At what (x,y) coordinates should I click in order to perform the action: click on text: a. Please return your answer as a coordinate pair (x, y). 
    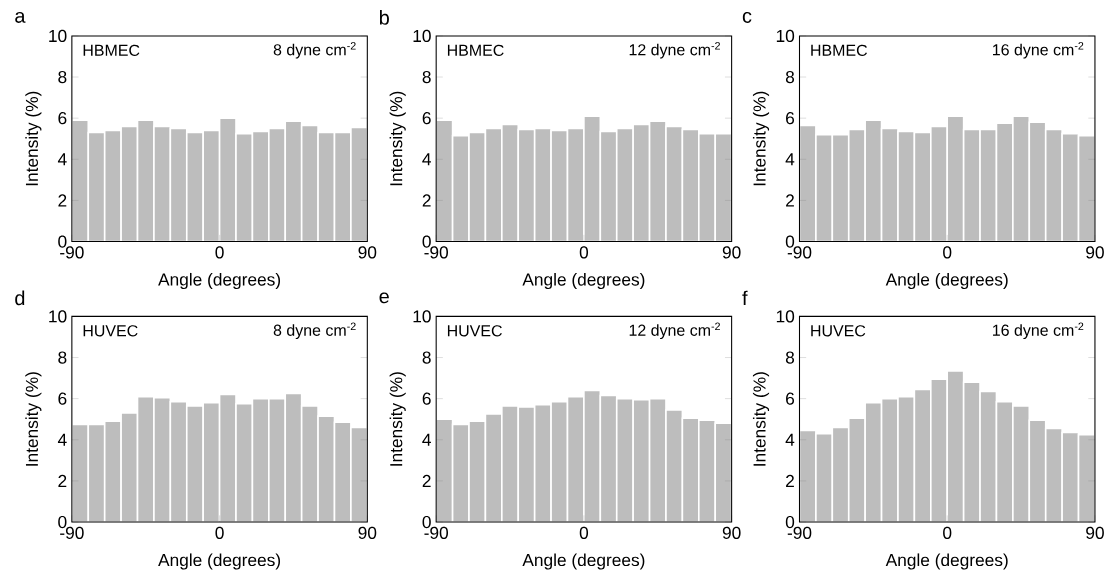
    Looking at the image, I should click on (20, 17).